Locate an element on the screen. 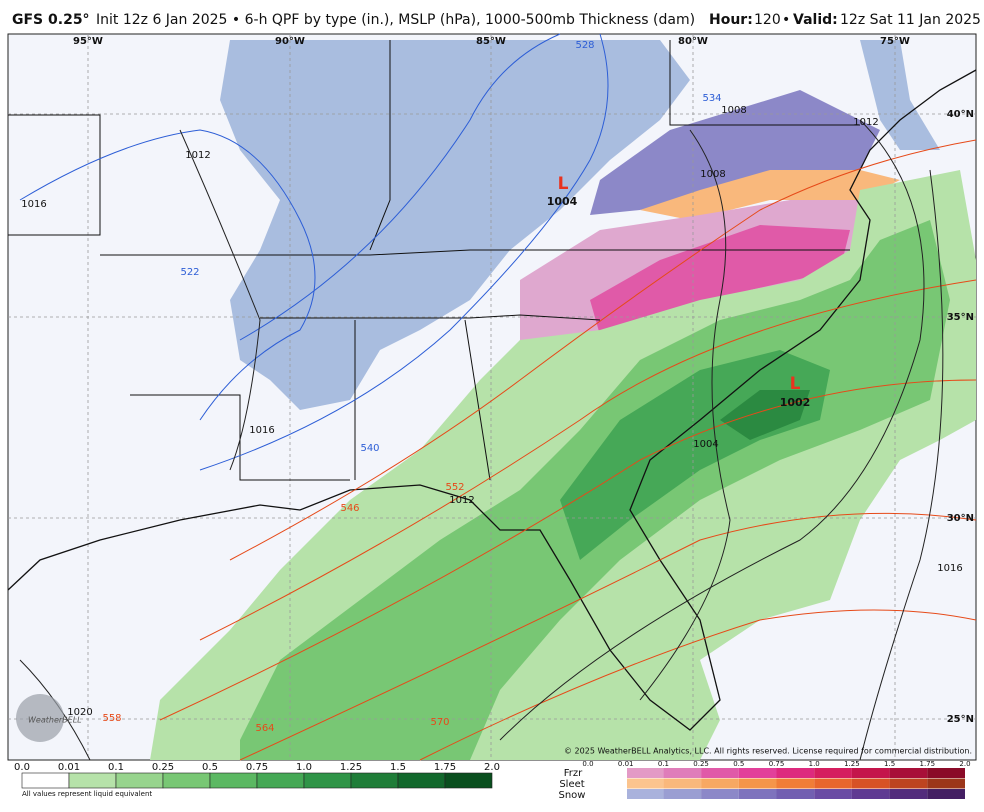  thickness-label: 528 is located at coordinates (584, 45).